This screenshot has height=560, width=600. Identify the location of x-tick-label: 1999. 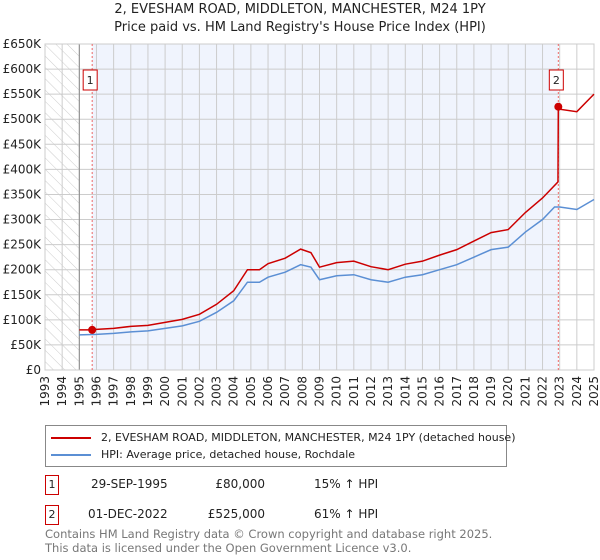
(148, 391).